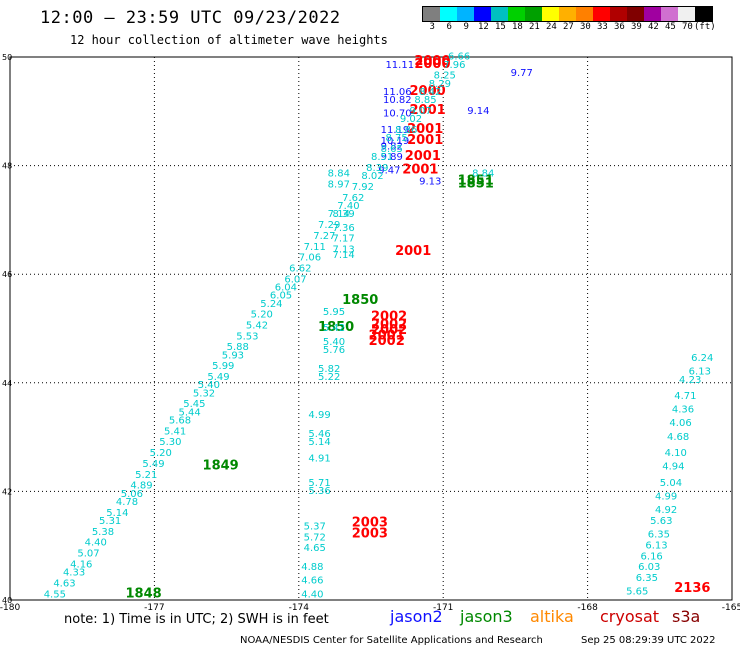 The image size is (740, 650). Describe the element at coordinates (132, 494) in the screenshot. I see `data-point-label: 5.06` at that location.